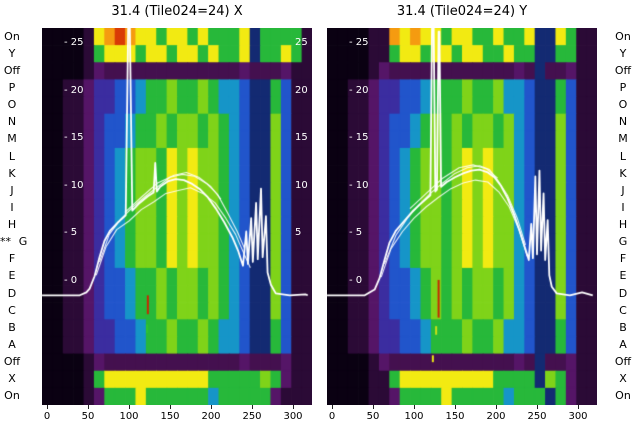 This screenshot has height=440, width=640. I want to click on row-label-right: O, so click(623, 105).